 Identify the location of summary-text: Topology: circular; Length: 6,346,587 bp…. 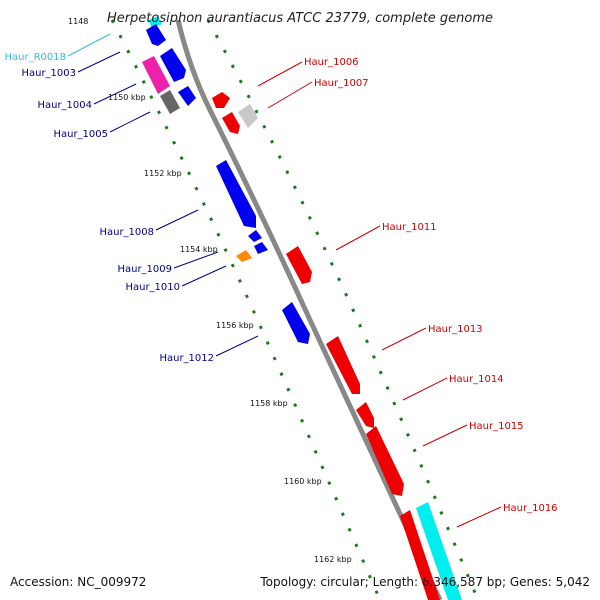
(424, 582).